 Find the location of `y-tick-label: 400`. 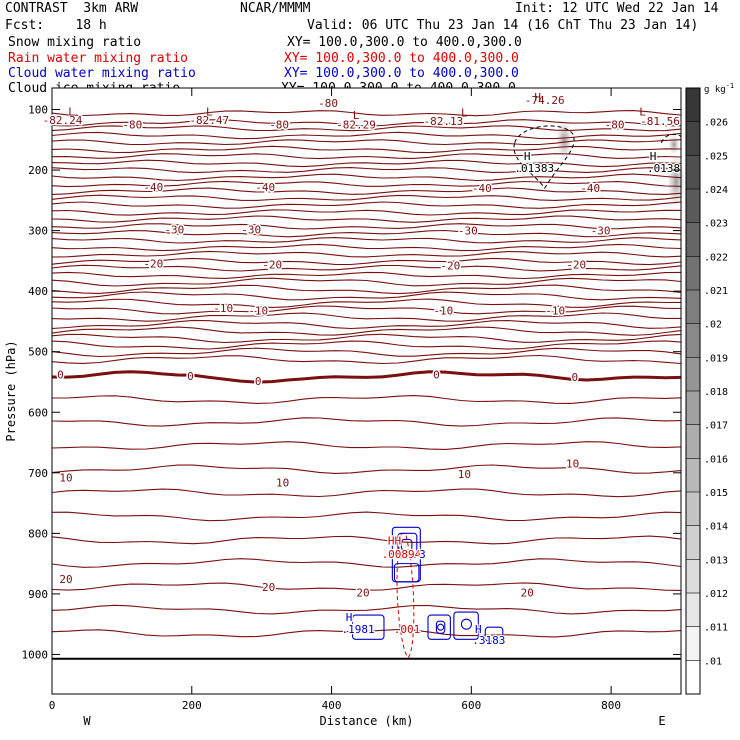

y-tick-label: 400 is located at coordinates (38, 291).